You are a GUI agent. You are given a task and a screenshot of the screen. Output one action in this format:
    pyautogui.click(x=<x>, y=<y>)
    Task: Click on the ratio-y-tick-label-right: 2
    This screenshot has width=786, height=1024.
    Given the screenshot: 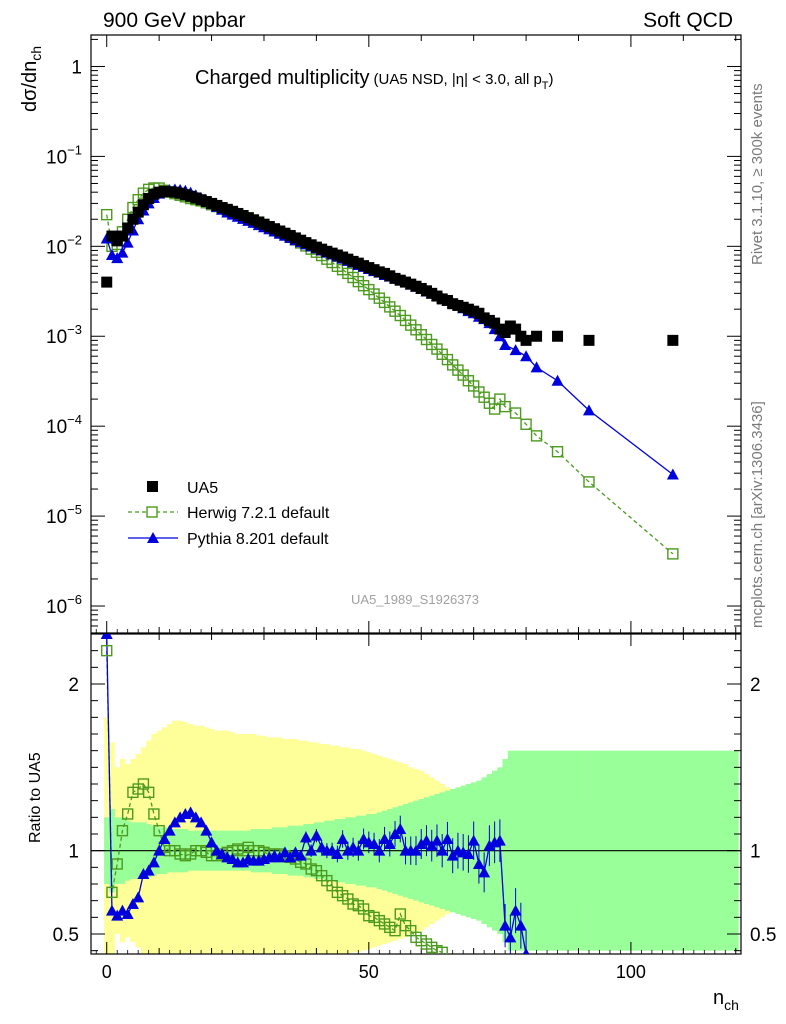 What is the action you would take?
    pyautogui.click(x=755, y=685)
    